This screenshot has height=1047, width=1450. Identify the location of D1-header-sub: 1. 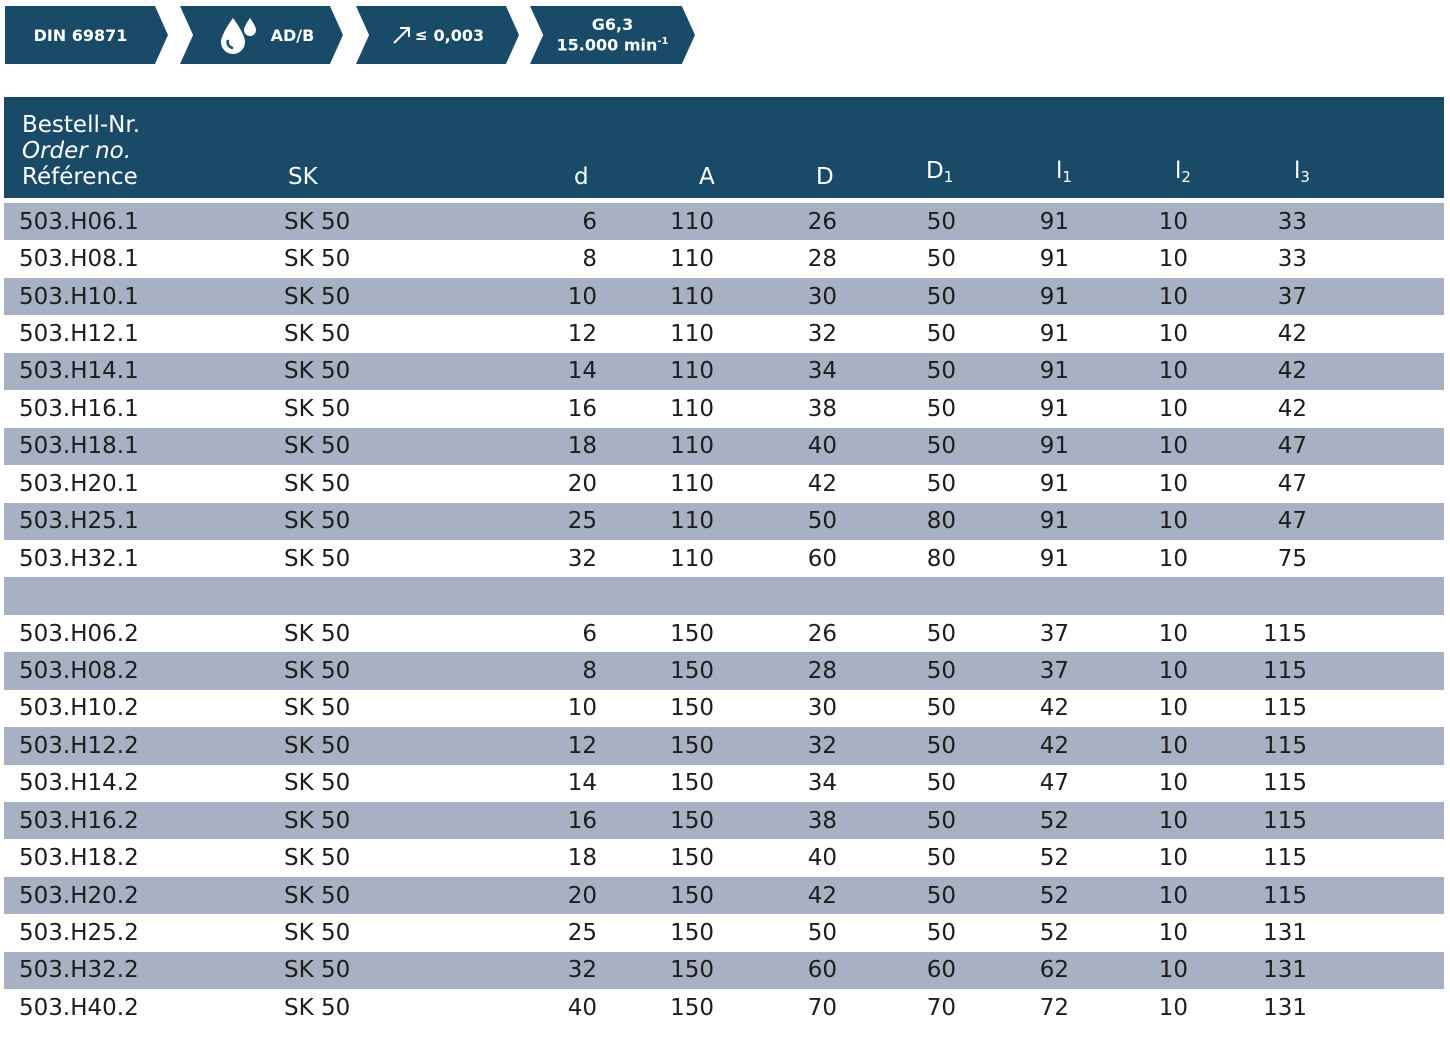
(948, 177).